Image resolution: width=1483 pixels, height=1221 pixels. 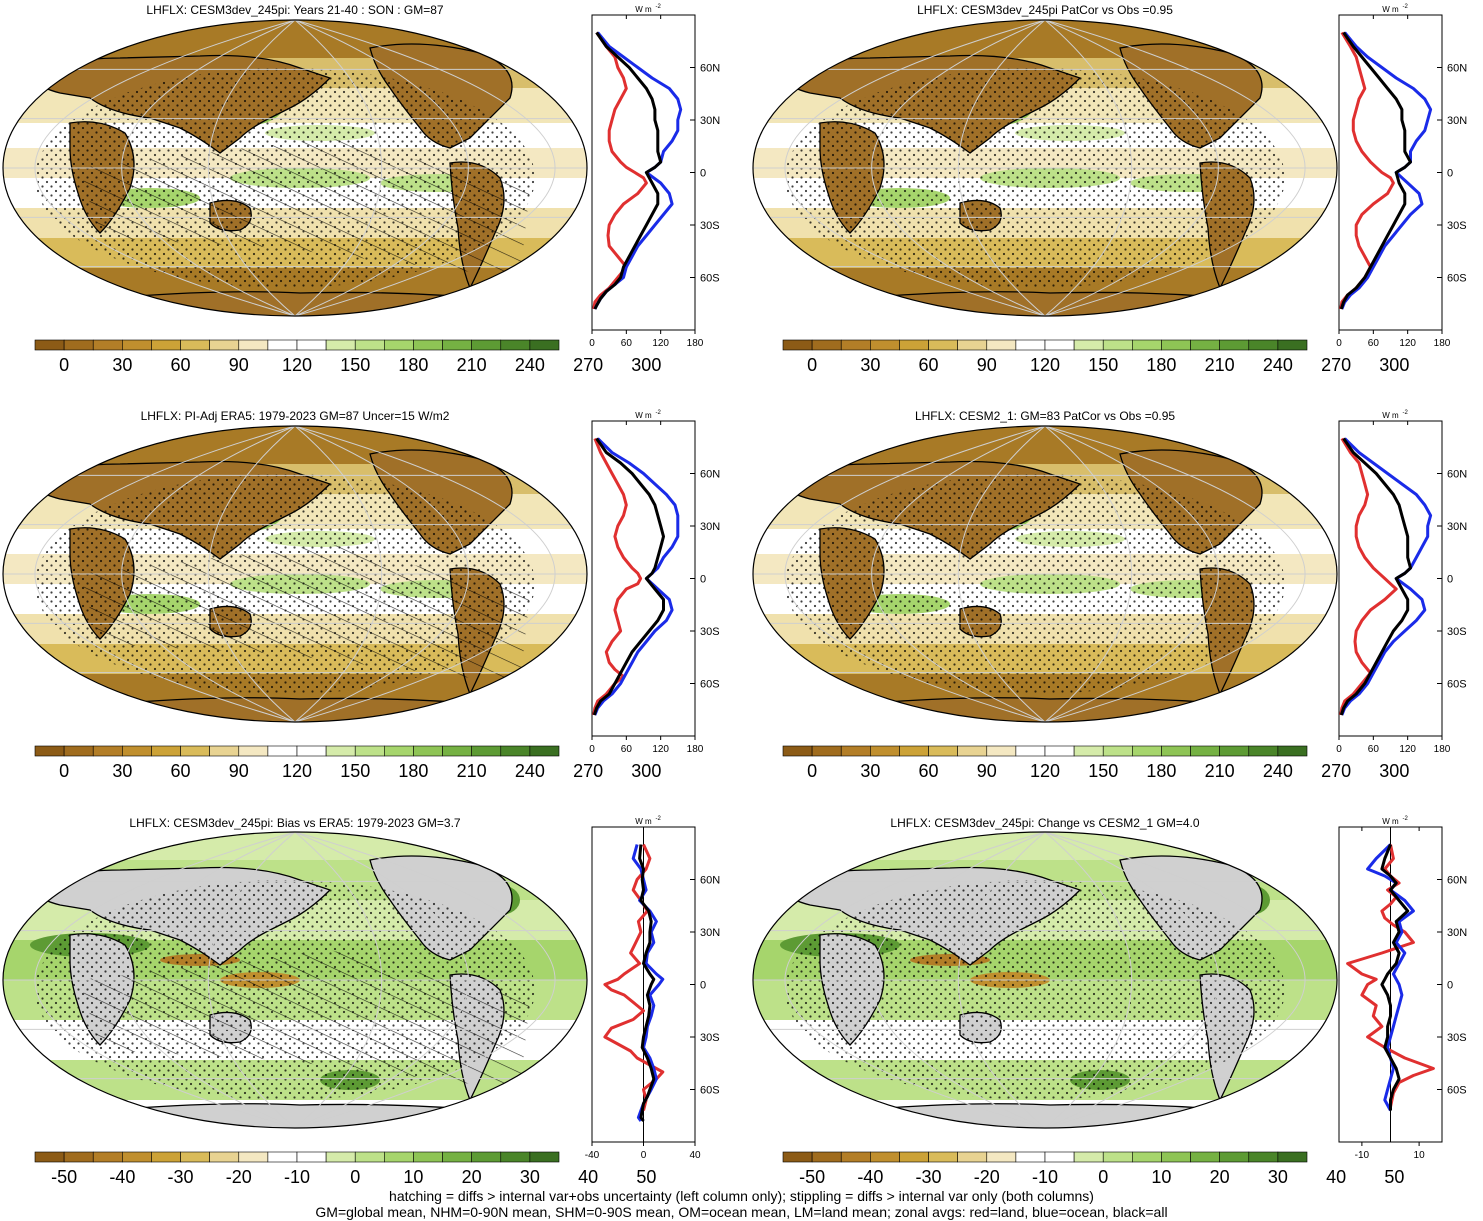 I want to click on colorbar-tick-label: 90, so click(x=987, y=771).